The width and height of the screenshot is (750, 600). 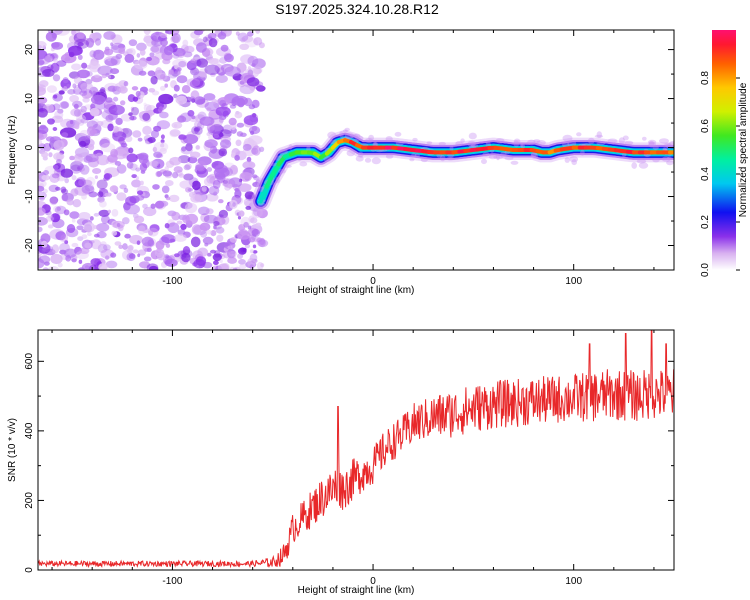 What do you see at coordinates (29, 50) in the screenshot?
I see `y-tick-label: 20` at bounding box center [29, 50].